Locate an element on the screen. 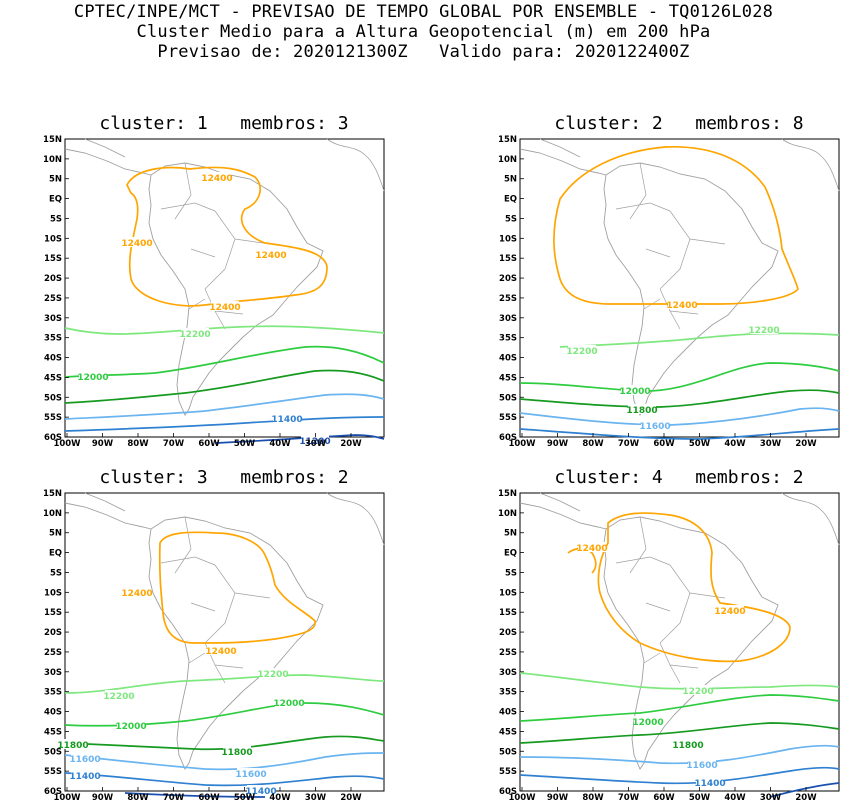 The width and height of the screenshot is (847, 803). lon-tick-label: 90W is located at coordinates (558, 798).